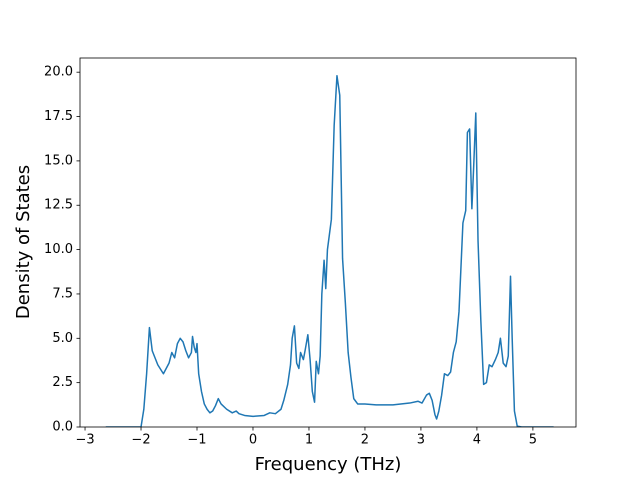 The image size is (640, 480). What do you see at coordinates (58, 116) in the screenshot?
I see `y-tick-label: 17.5` at bounding box center [58, 116].